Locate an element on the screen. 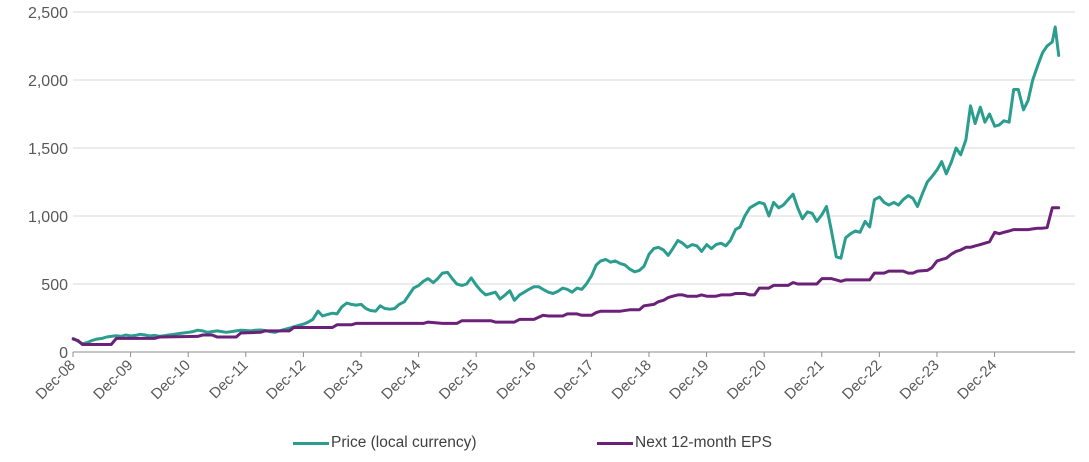 This screenshot has width=1089, height=462. y-tick-label: 2,500 is located at coordinates (48, 13).